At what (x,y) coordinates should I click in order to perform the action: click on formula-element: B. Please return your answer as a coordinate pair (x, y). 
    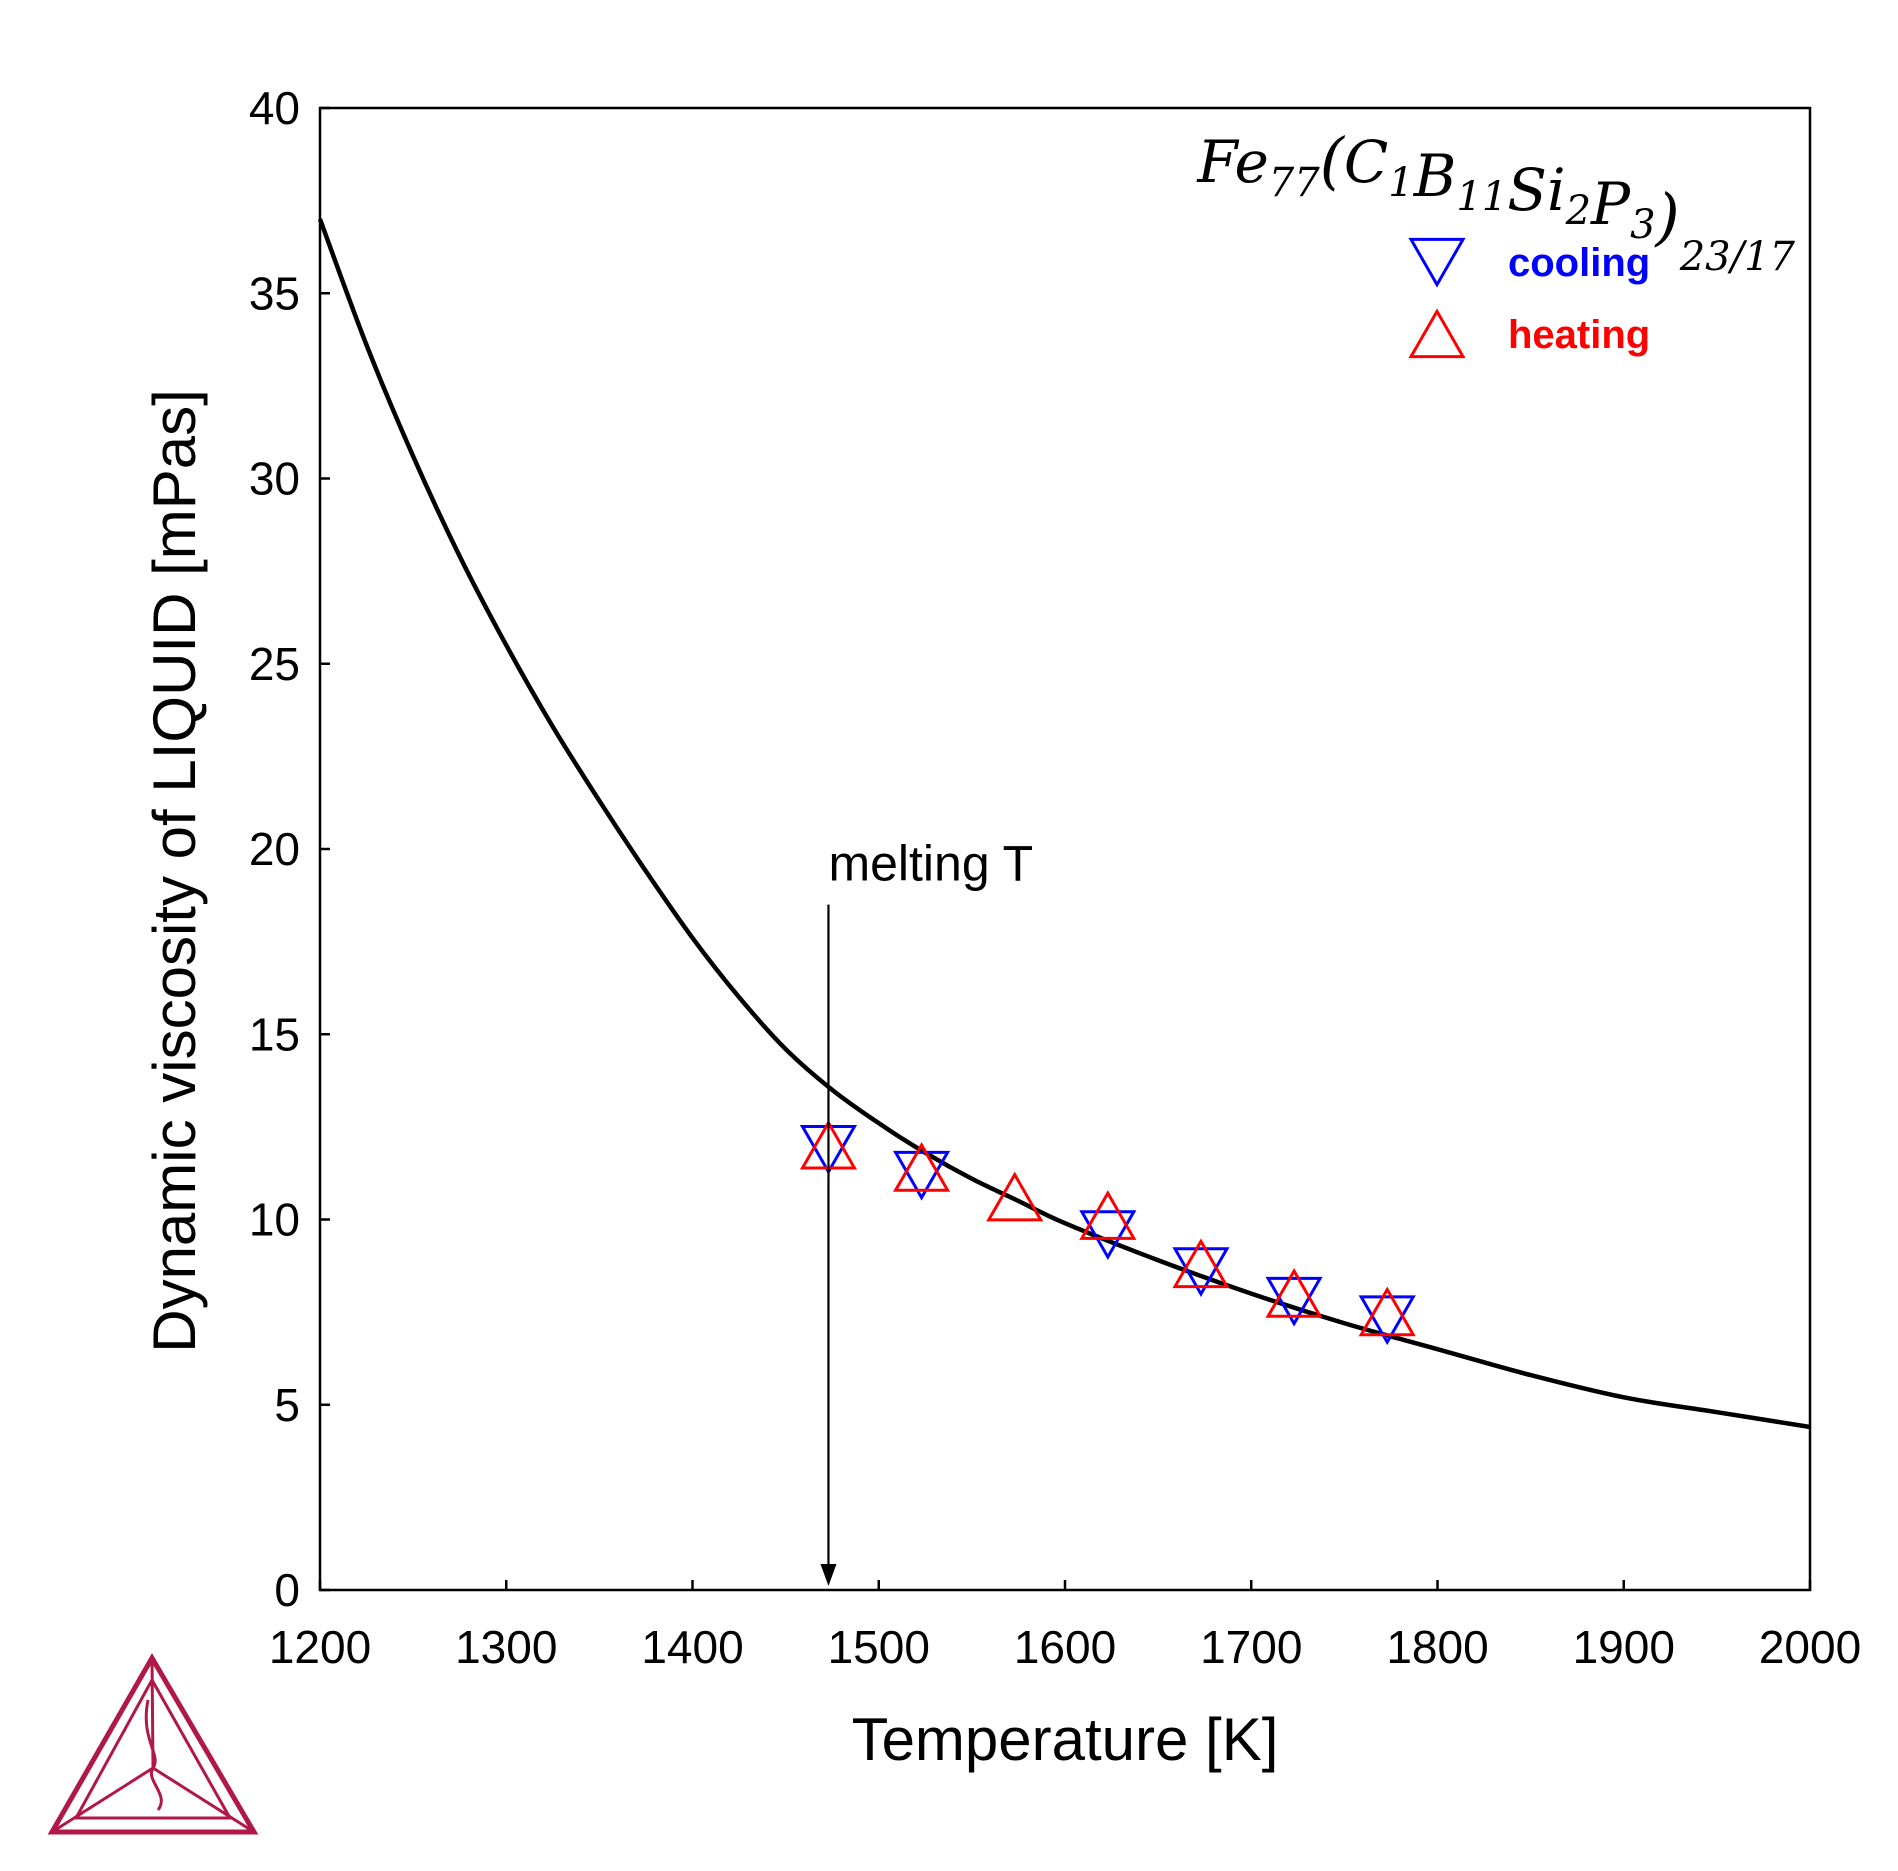
    Looking at the image, I should click on (1435, 176).